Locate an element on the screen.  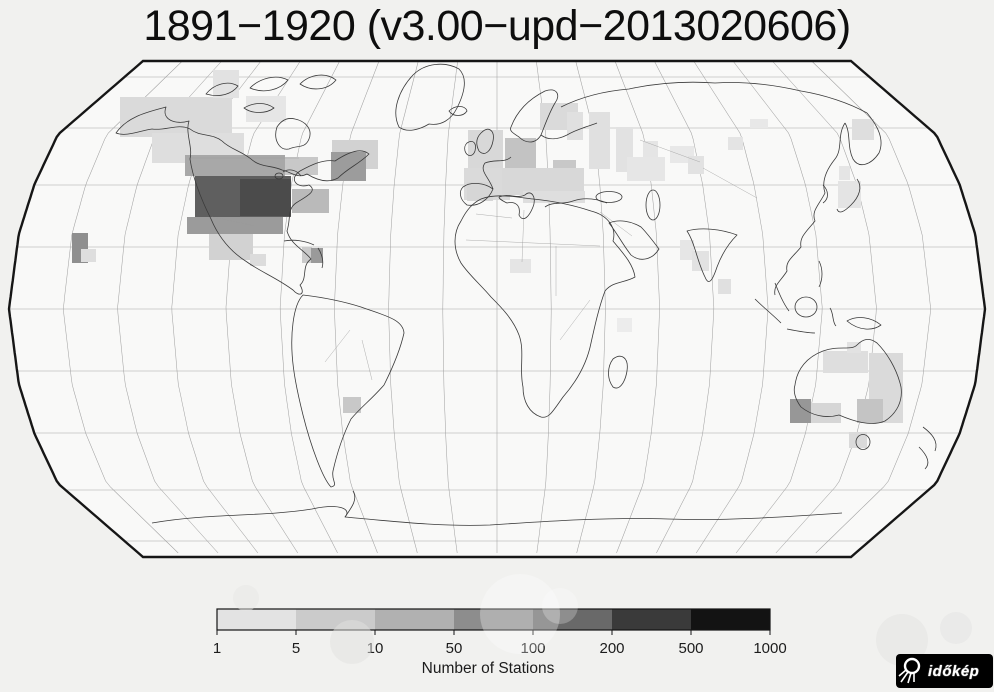
idokep-watermark-label: időkép is located at coordinates (954, 671).